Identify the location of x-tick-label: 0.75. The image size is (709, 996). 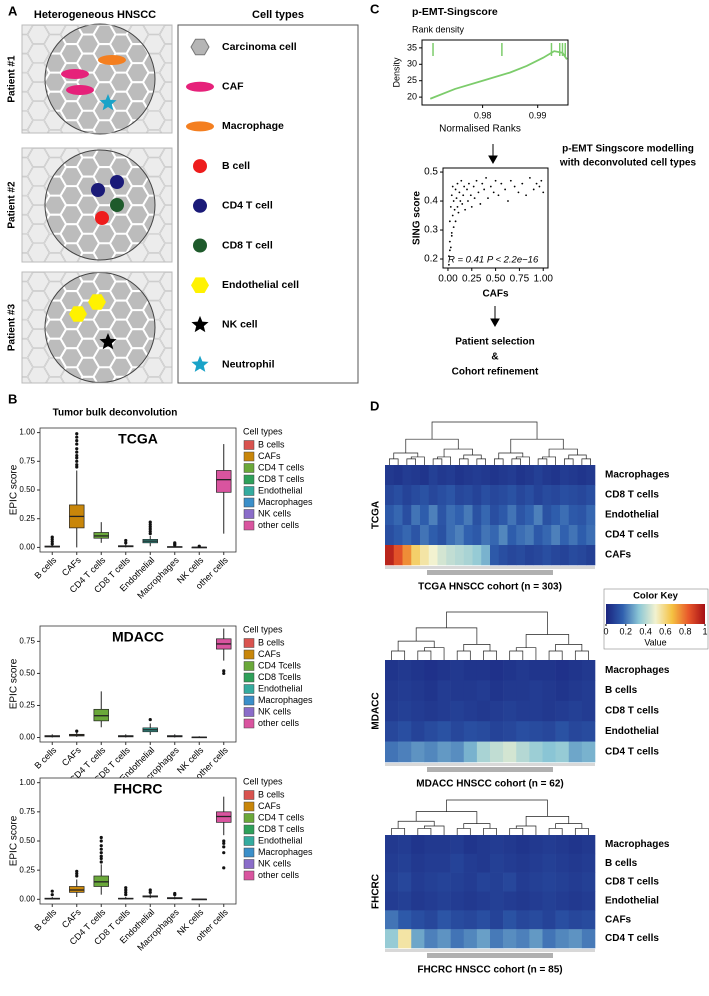
(520, 279).